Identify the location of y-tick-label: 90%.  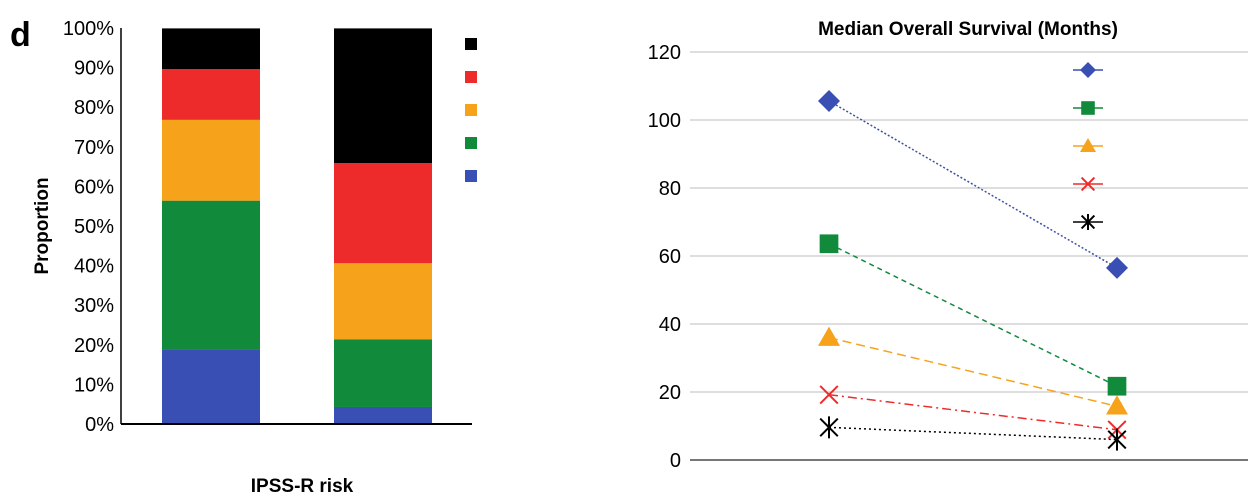
(94, 69).